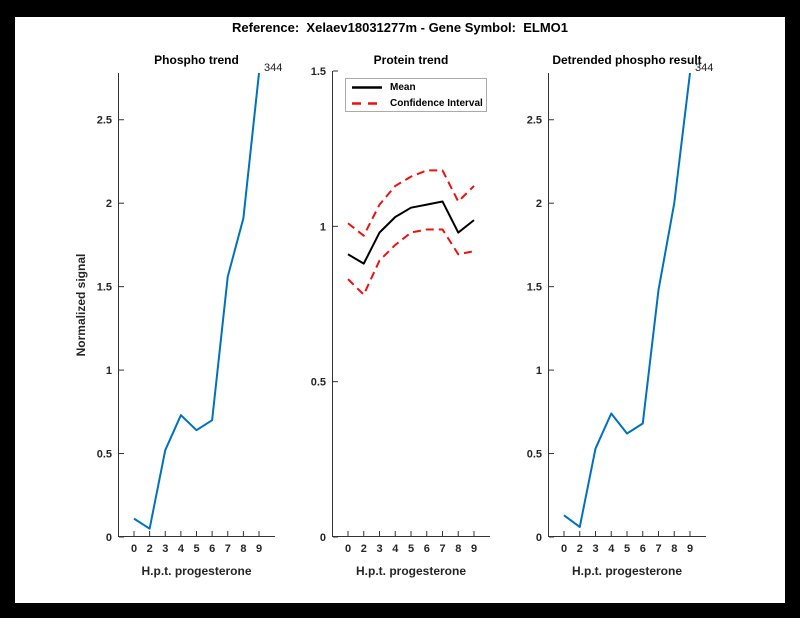  Describe the element at coordinates (436, 103) in the screenshot. I see `legend-label: Confidence Interval` at that location.